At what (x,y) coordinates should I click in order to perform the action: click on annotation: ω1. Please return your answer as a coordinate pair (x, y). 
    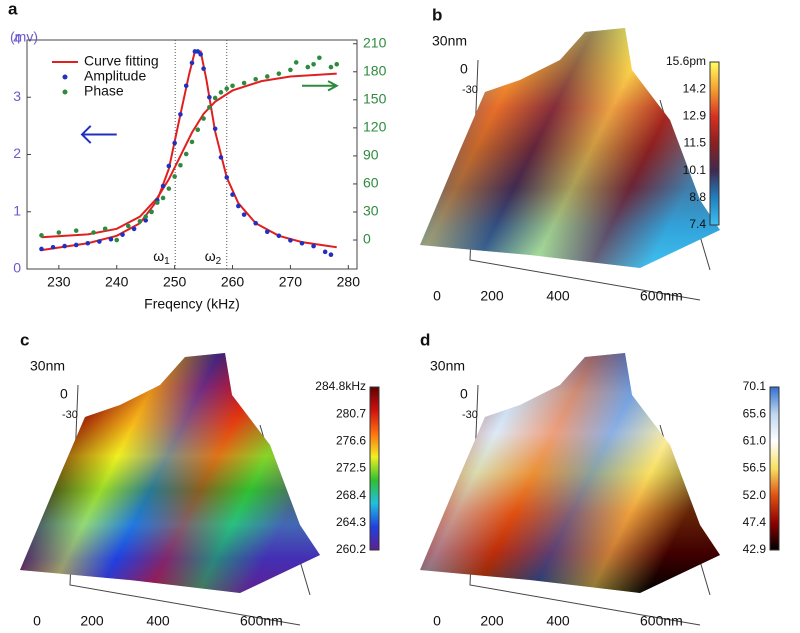
    Looking at the image, I should click on (161, 257).